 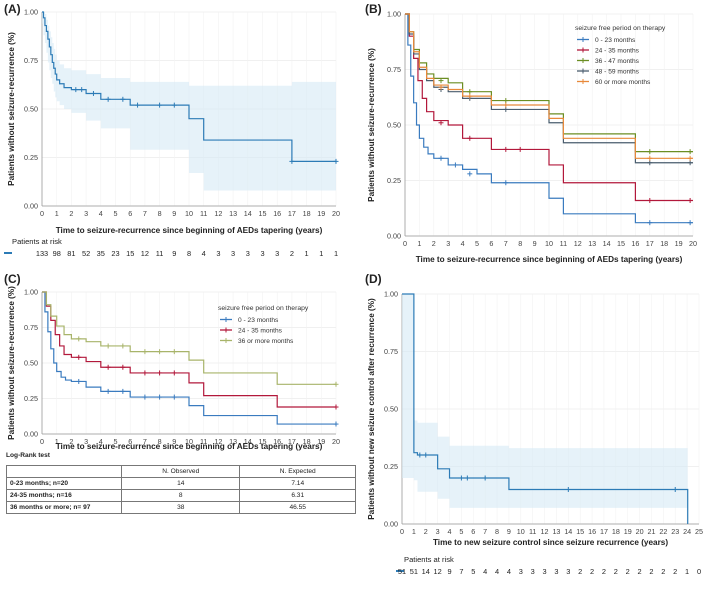 What do you see at coordinates (620, 28) in the screenshot?
I see `legend-title: seizure free period on therapy` at bounding box center [620, 28].